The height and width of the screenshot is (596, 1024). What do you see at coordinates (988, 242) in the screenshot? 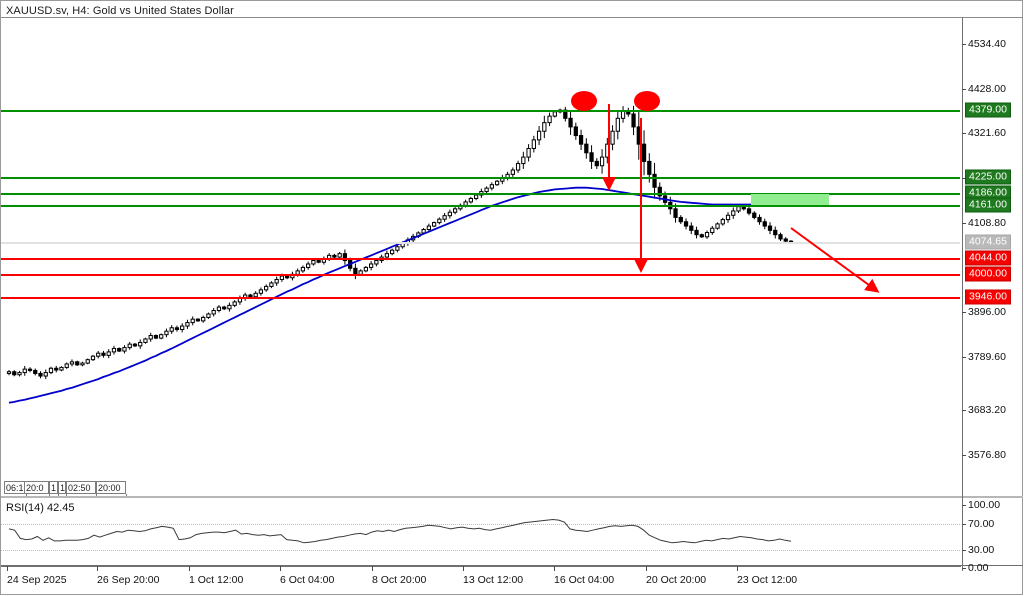
I see `price-tag-4074-65: 4074.65` at bounding box center [988, 242].